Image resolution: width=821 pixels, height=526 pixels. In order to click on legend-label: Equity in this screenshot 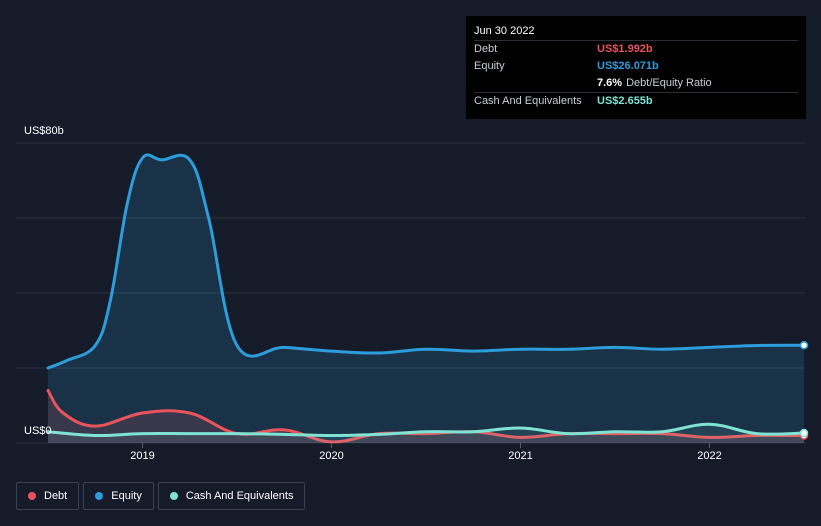, I will do `click(126, 496)`.